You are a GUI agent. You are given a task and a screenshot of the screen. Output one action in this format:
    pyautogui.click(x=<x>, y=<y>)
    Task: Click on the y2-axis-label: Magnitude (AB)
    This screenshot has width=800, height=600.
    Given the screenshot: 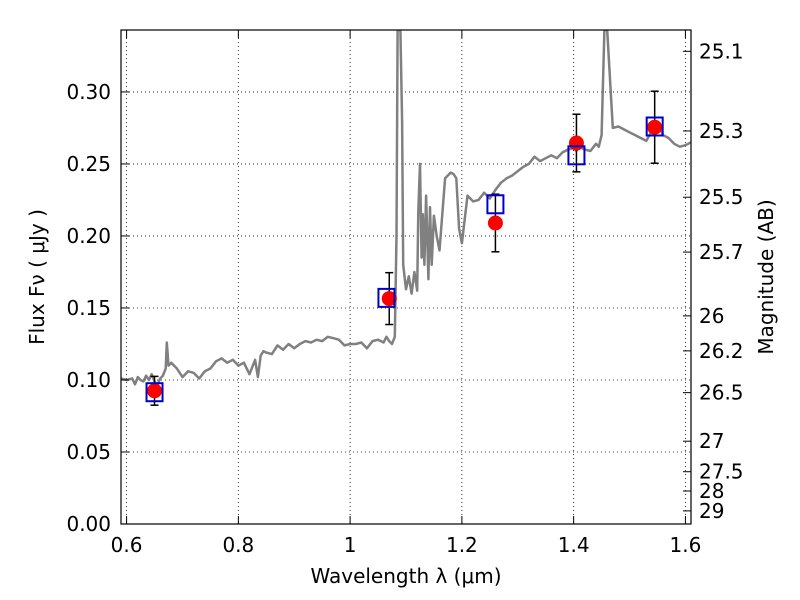 What is the action you would take?
    pyautogui.click(x=766, y=276)
    